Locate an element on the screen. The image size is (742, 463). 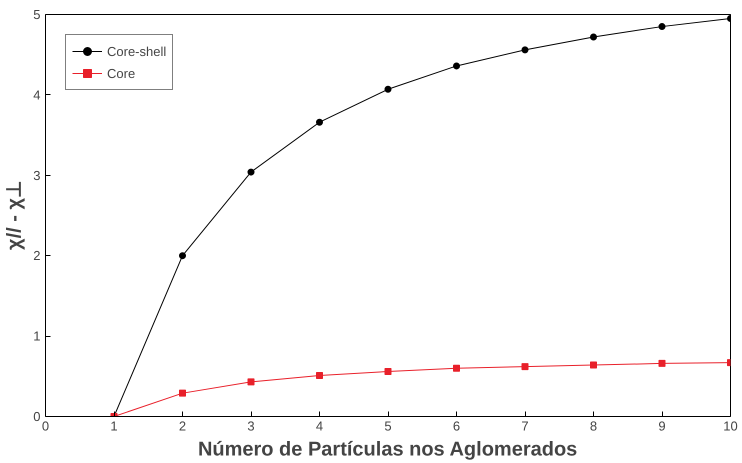
y-tick-label: 0 is located at coordinates (37, 416).